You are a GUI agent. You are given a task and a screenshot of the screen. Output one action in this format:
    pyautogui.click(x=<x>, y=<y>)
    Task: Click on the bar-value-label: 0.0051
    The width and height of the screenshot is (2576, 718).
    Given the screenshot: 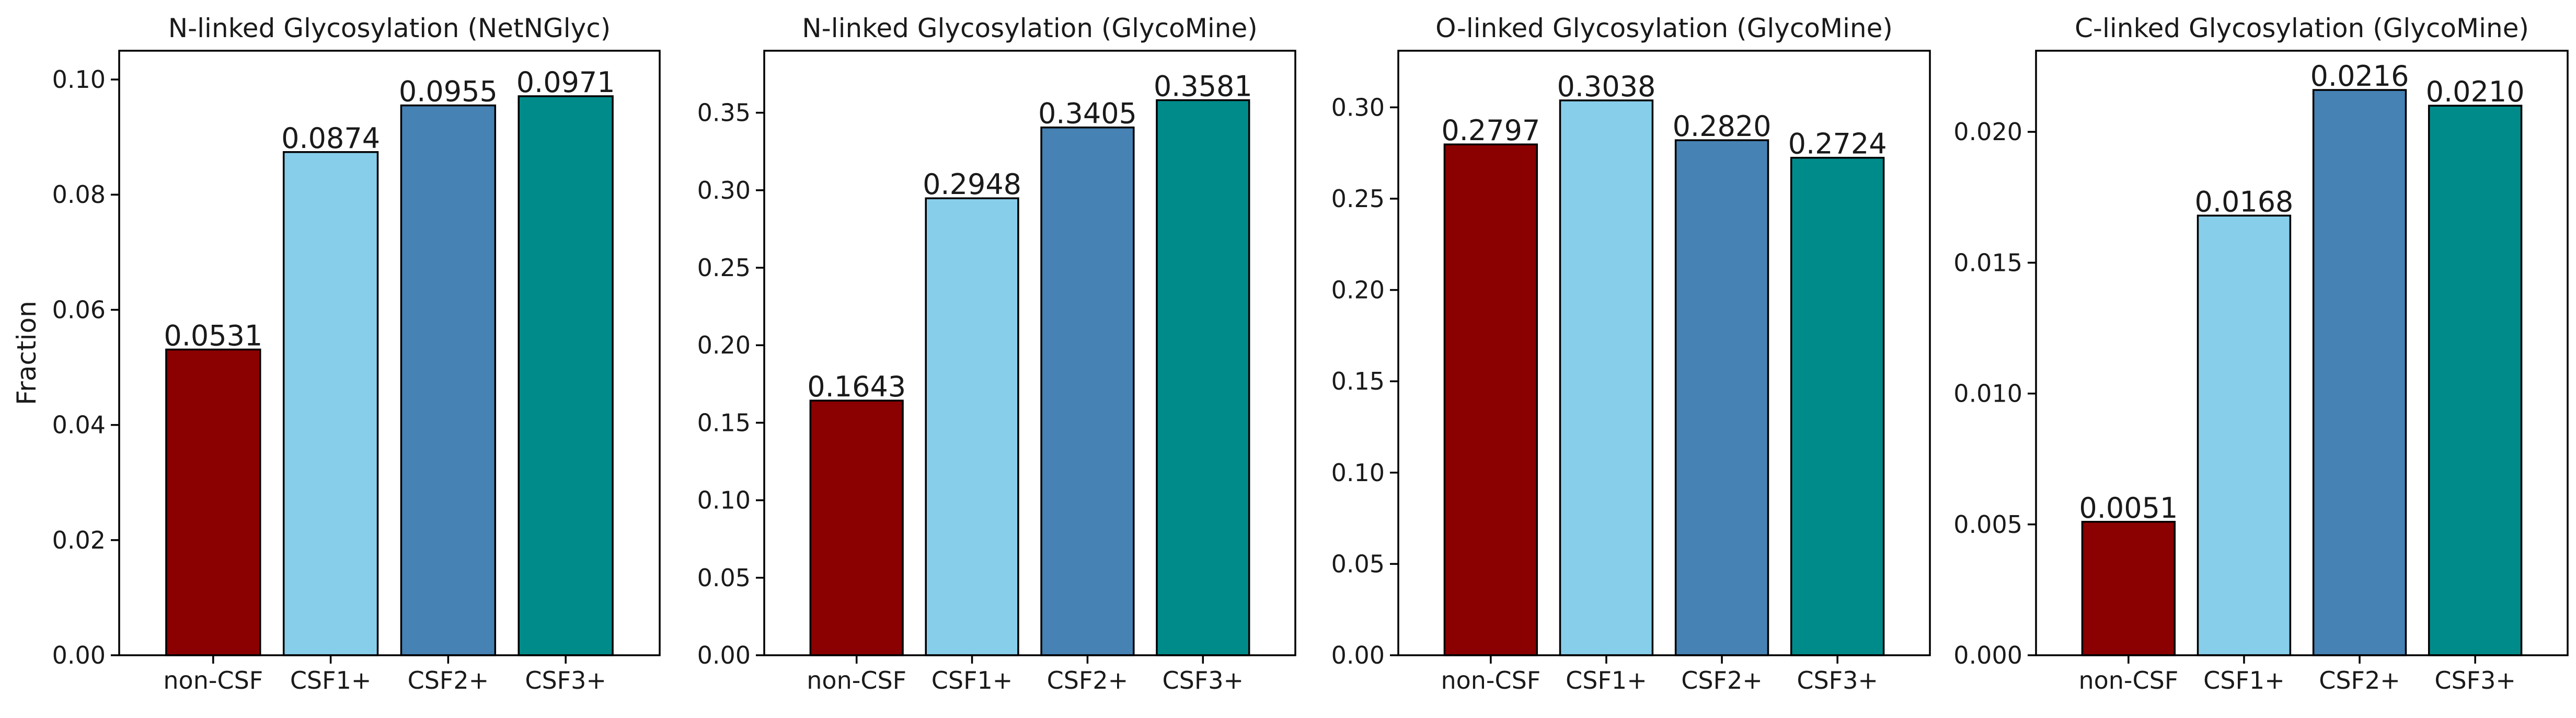 What is the action you would take?
    pyautogui.click(x=2128, y=508)
    